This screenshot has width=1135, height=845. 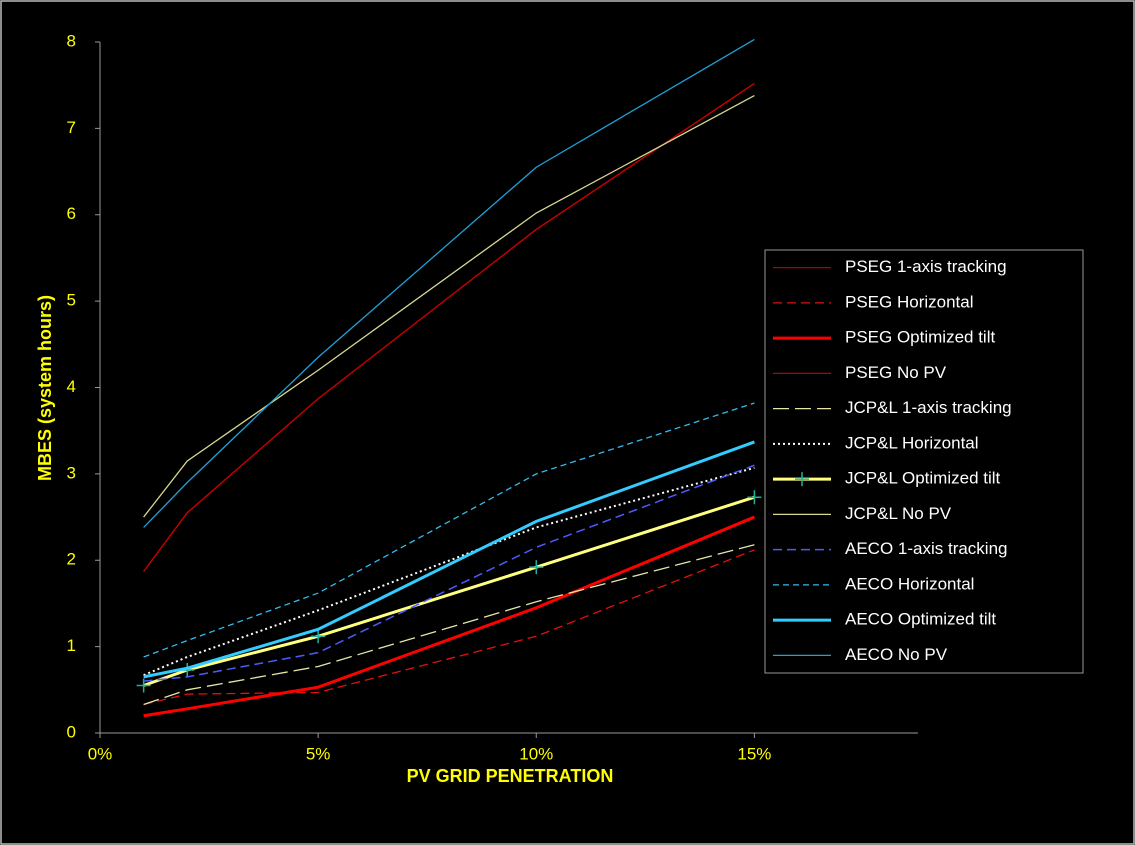 What do you see at coordinates (71, 300) in the screenshot?
I see `y-tick-label: 5` at bounding box center [71, 300].